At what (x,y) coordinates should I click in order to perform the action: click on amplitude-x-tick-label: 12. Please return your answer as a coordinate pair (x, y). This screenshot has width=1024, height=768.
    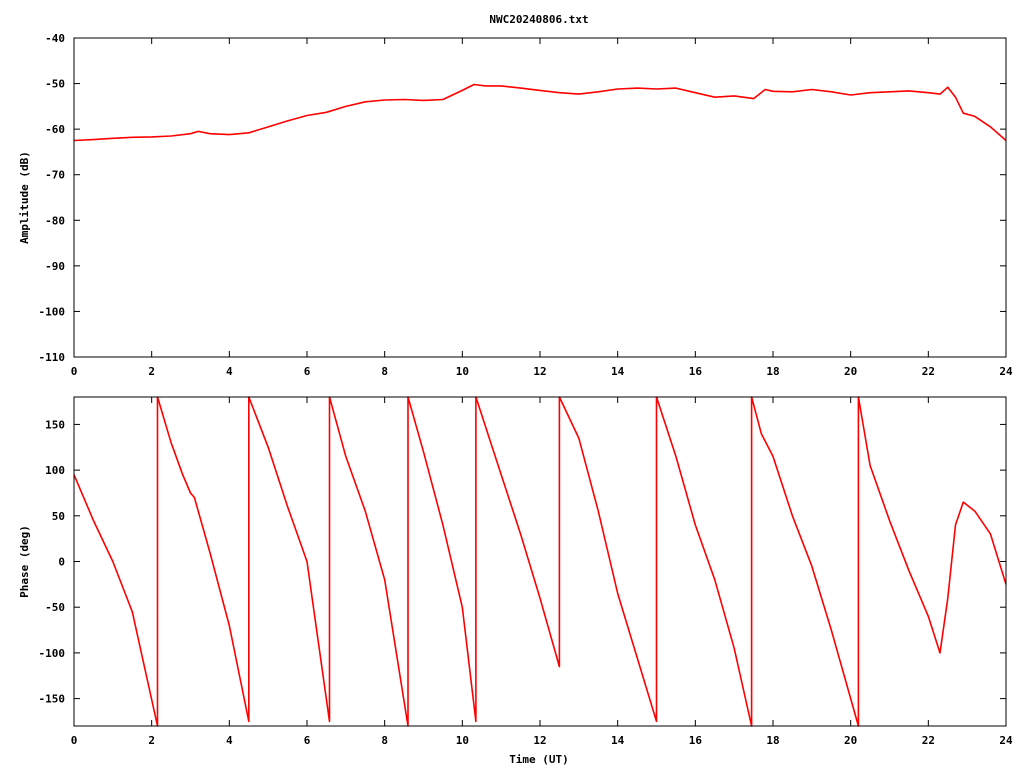
    Looking at the image, I should click on (539, 371).